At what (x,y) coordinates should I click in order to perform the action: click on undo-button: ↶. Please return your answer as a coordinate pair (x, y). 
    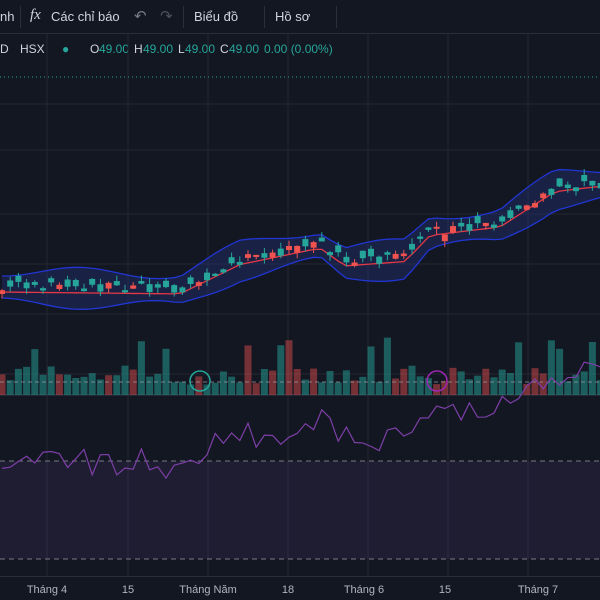
    Looking at the image, I should click on (140, 16).